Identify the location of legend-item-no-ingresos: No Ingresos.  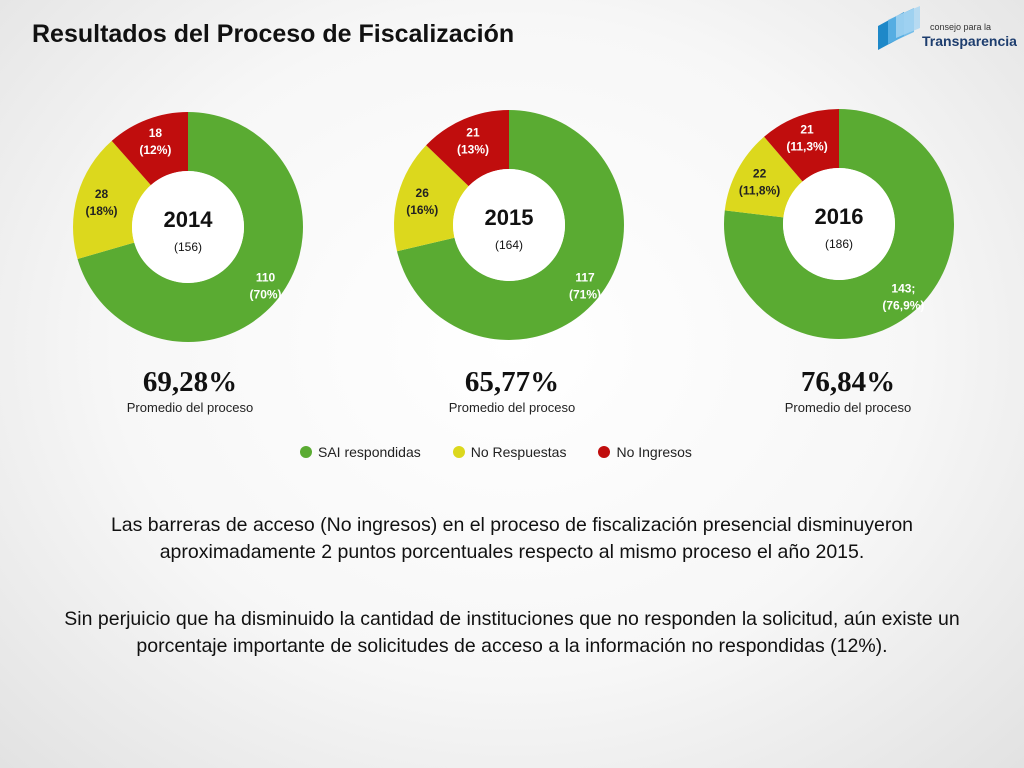
(645, 452).